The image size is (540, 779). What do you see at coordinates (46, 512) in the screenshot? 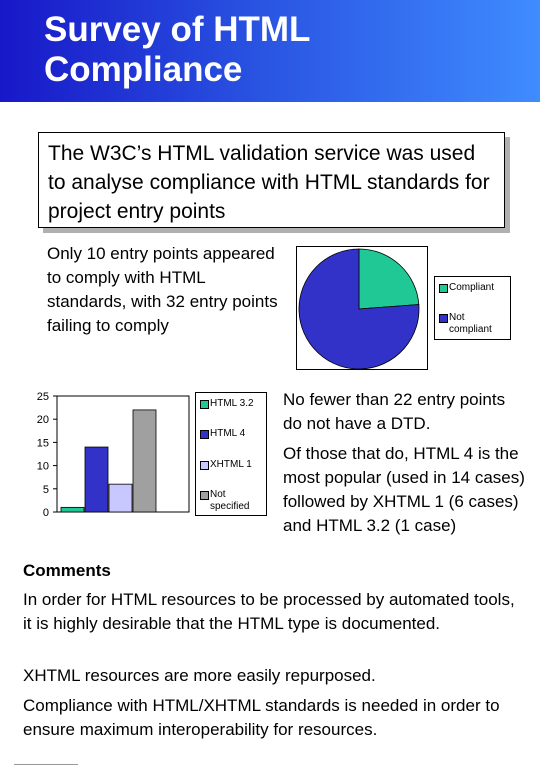
I see `y-tick-label: 0` at bounding box center [46, 512].